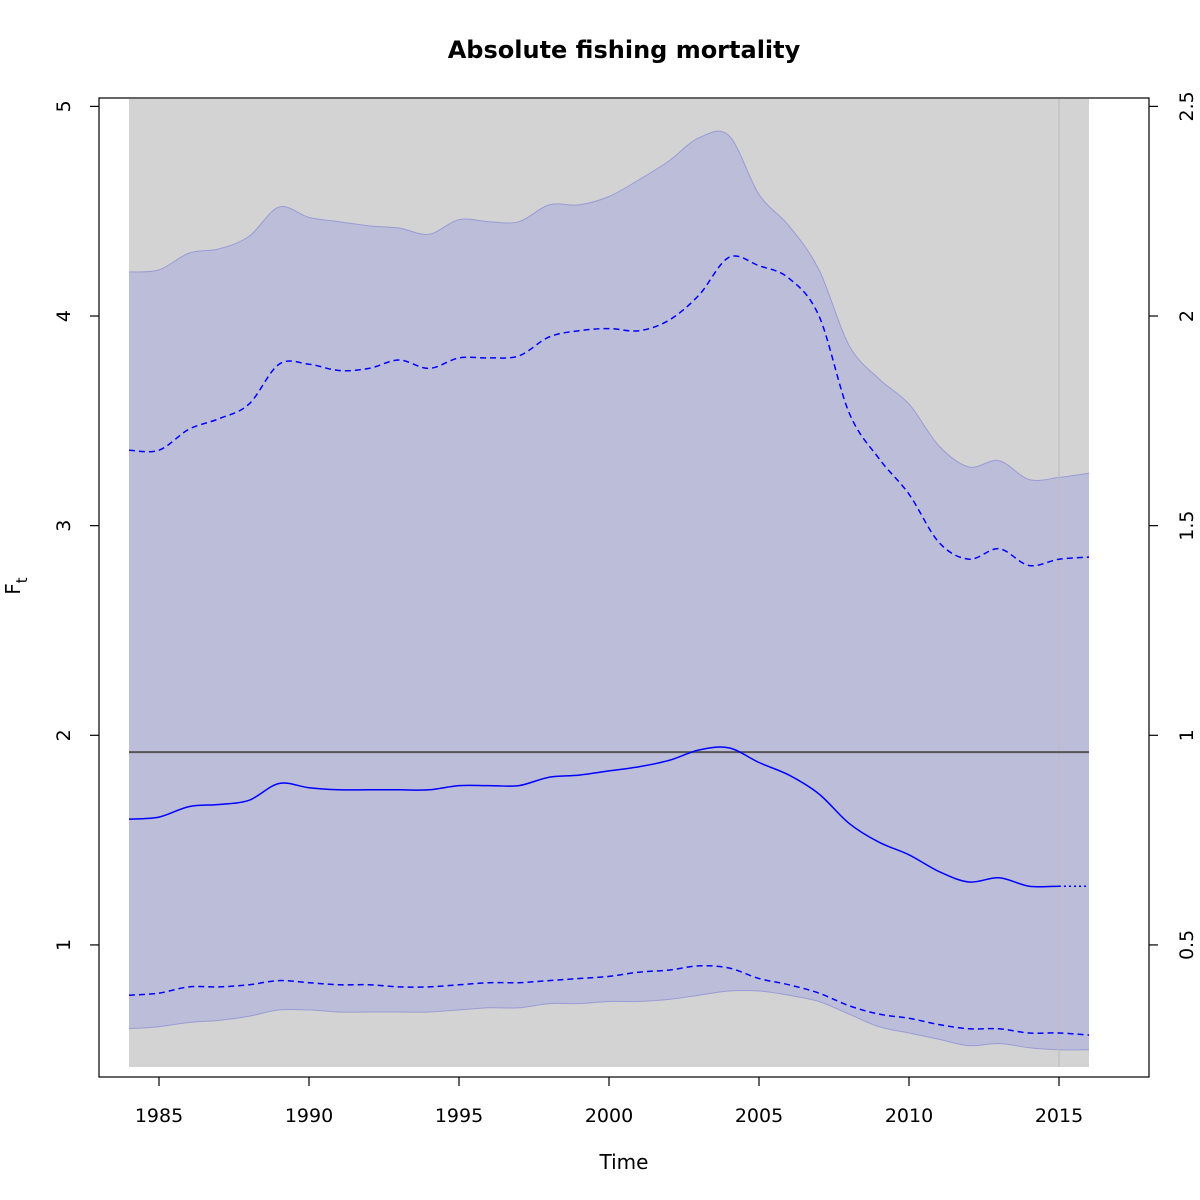 The height and width of the screenshot is (1200, 1200). I want to click on y-right-tick-label-0: 0.5, so click(1187, 945).